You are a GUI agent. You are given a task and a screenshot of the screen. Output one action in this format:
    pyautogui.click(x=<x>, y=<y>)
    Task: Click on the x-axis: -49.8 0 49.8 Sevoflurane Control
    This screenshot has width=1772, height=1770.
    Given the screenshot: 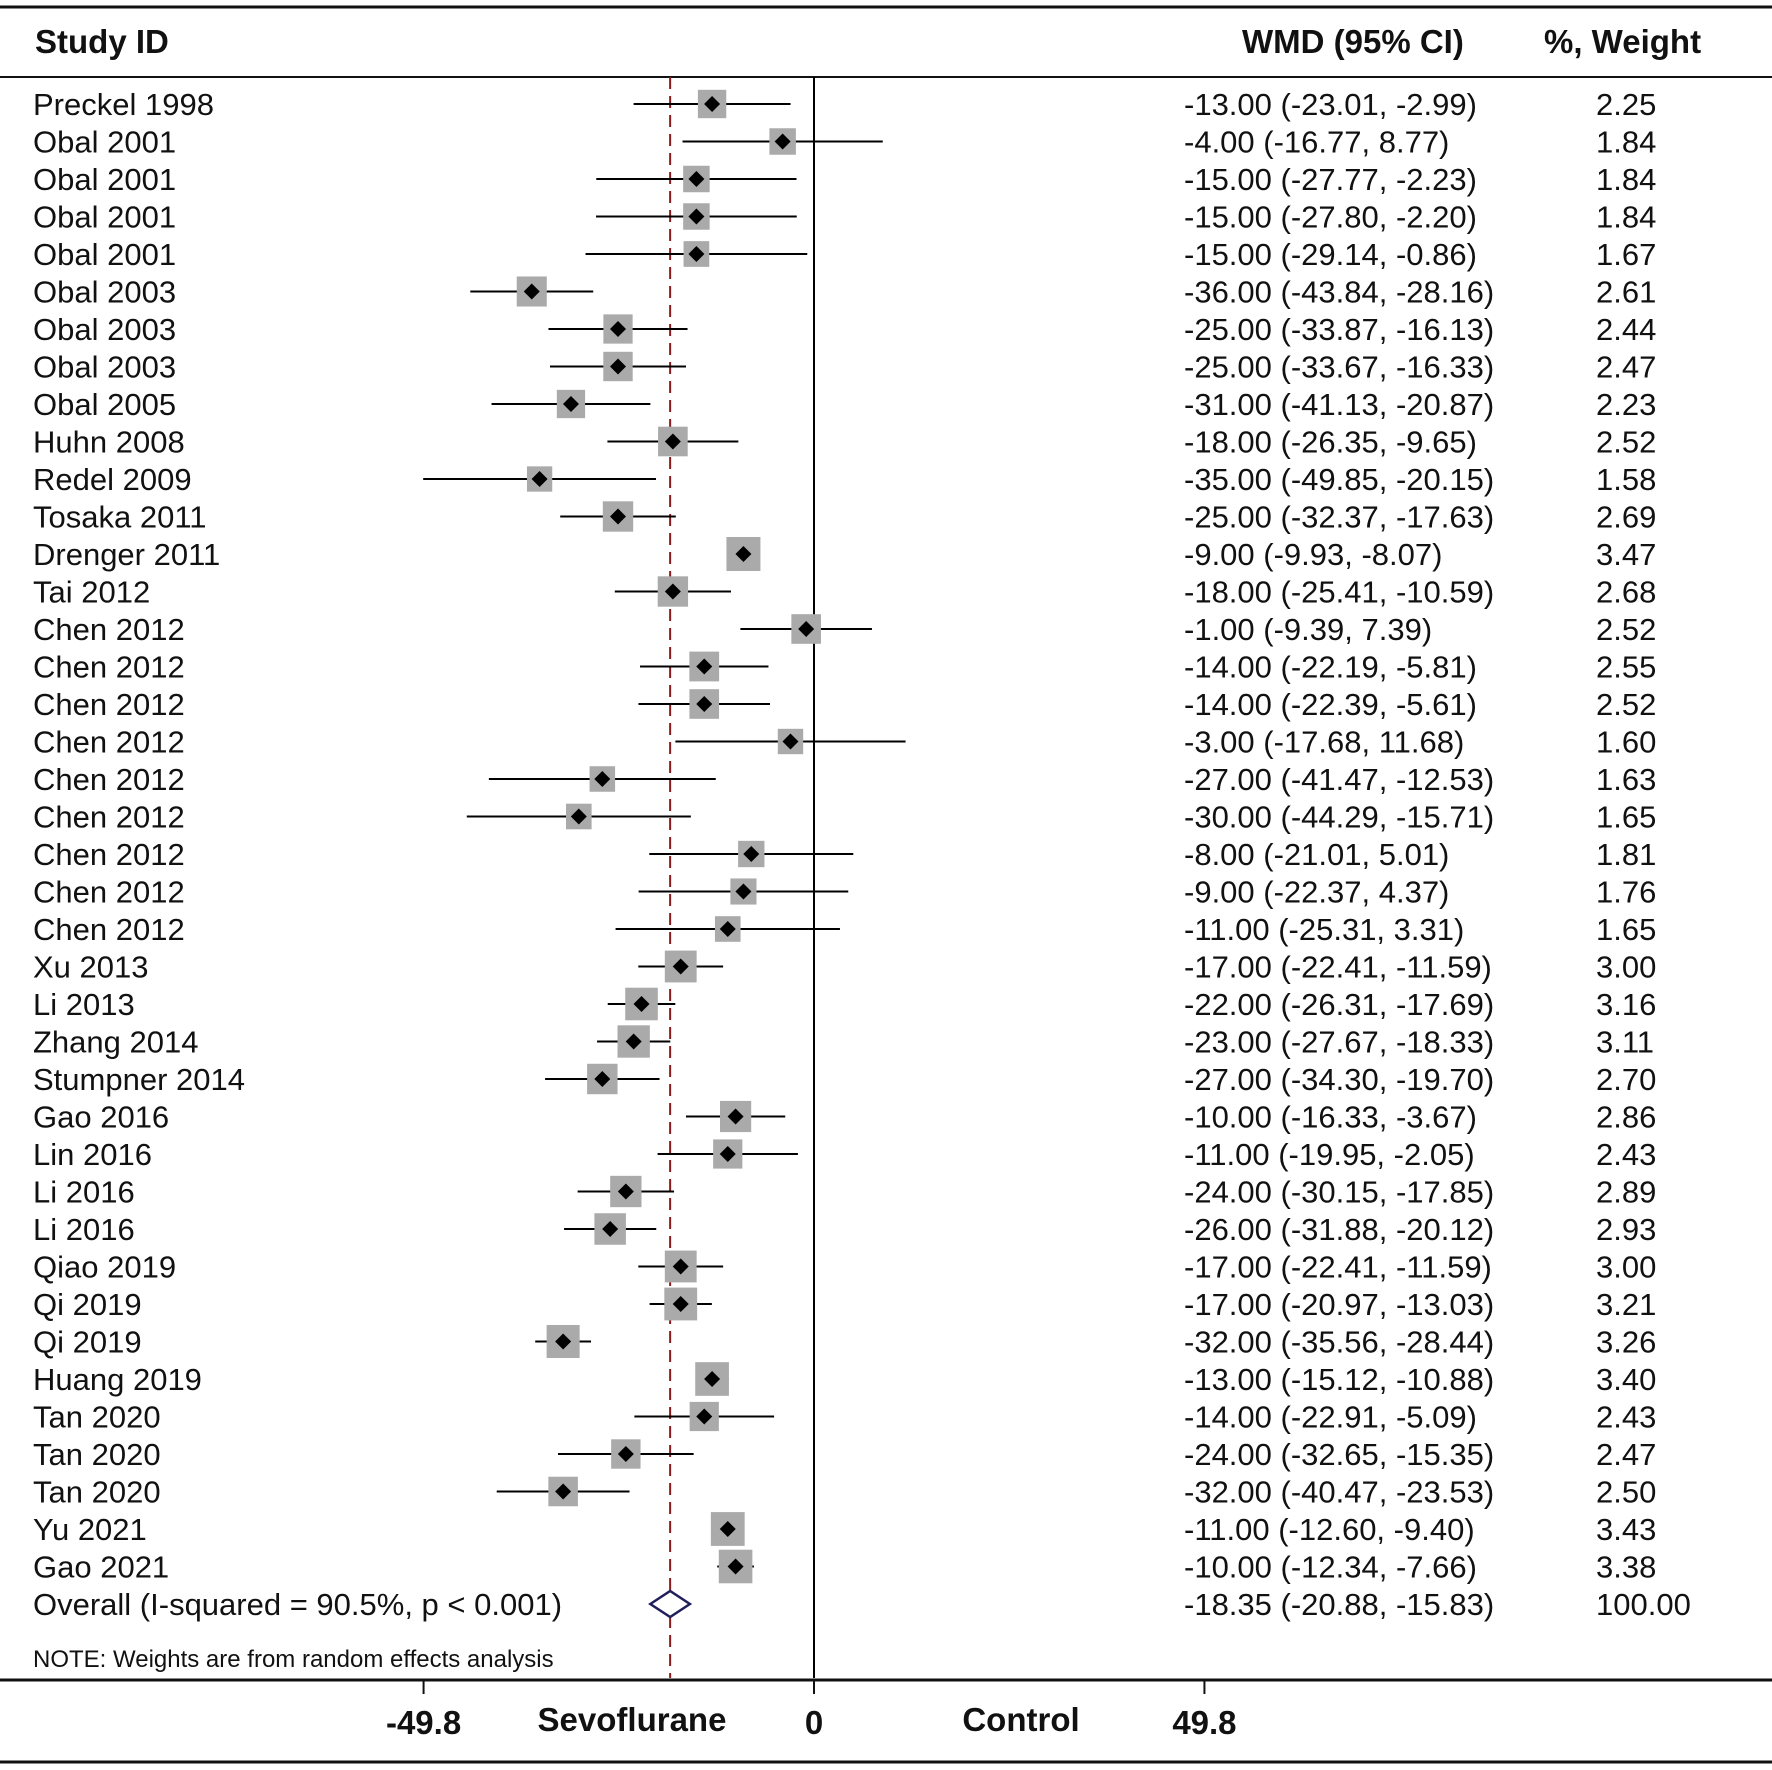 What is the action you would take?
    pyautogui.click(x=811, y=1710)
    